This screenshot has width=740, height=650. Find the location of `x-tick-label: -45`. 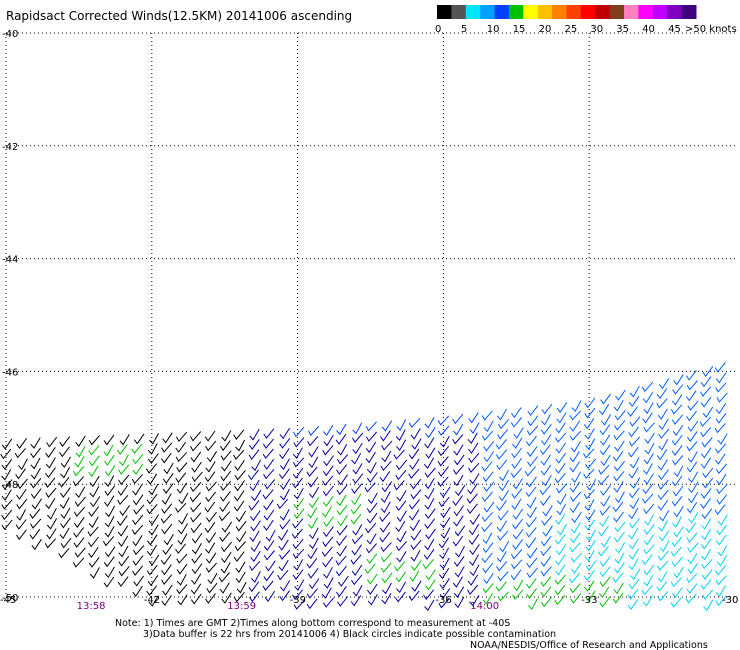

x-tick-label: -45 is located at coordinates (8, 600).